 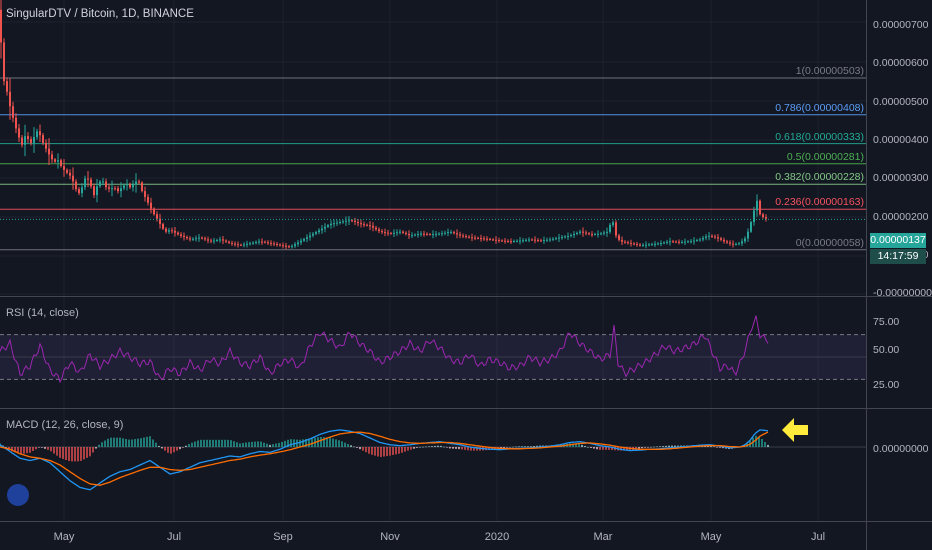 I want to click on countdown-badge: 14:17:59, so click(x=898, y=256).